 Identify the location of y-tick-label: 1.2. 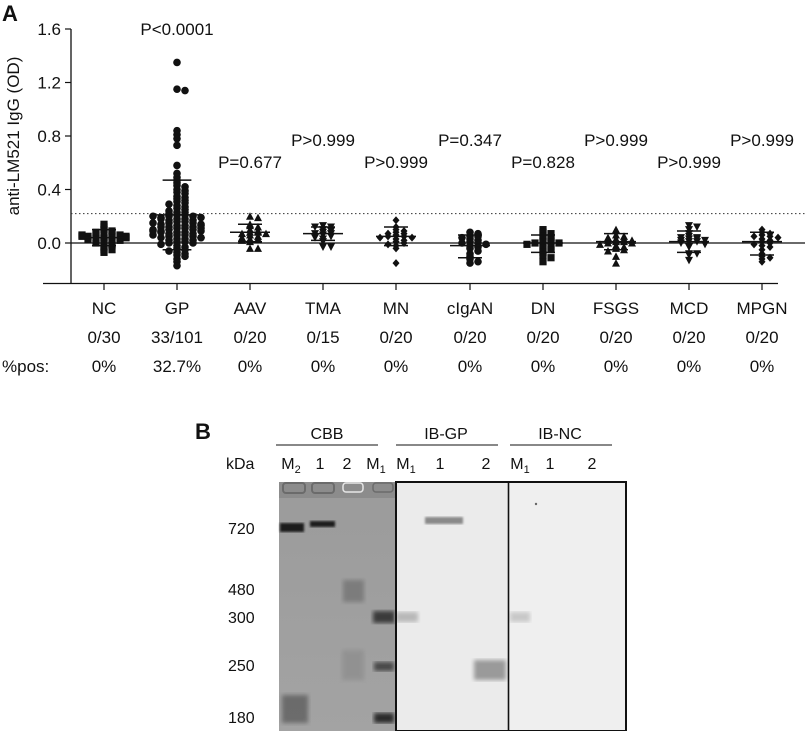
(49, 83).